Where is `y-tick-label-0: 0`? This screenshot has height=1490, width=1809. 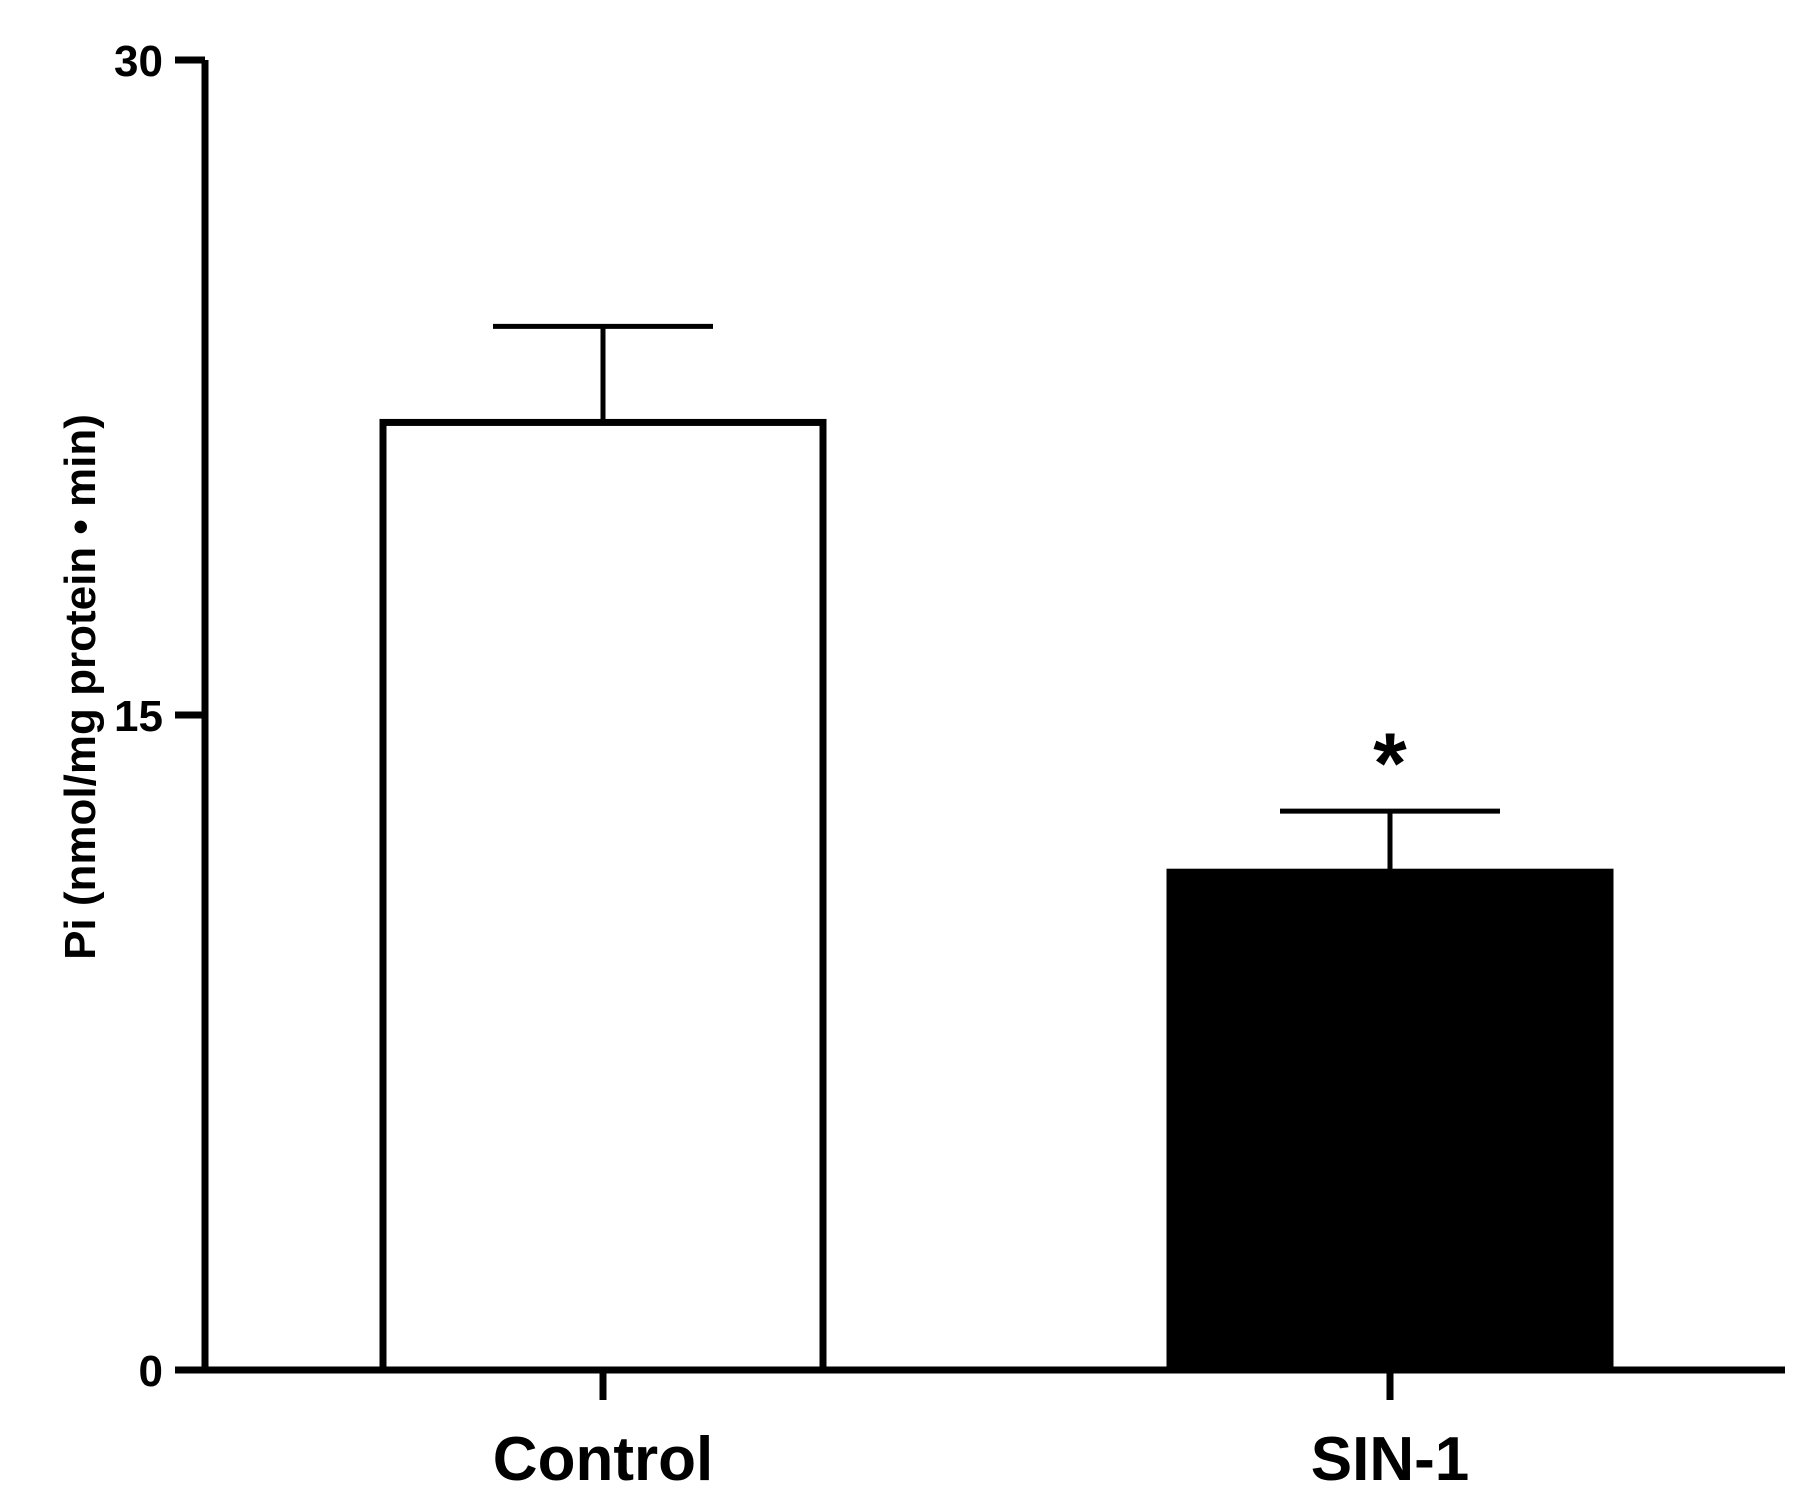
y-tick-label-0: 0 is located at coordinates (151, 1371).